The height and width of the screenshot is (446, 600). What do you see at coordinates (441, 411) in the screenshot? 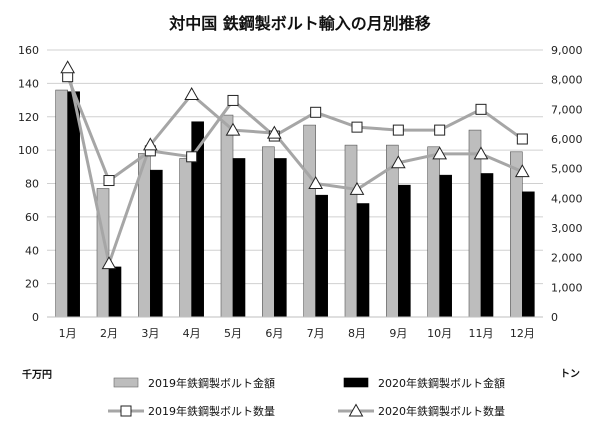
I see `legend-label: 2020年鉄鋼製ボルト数量` at bounding box center [441, 411].